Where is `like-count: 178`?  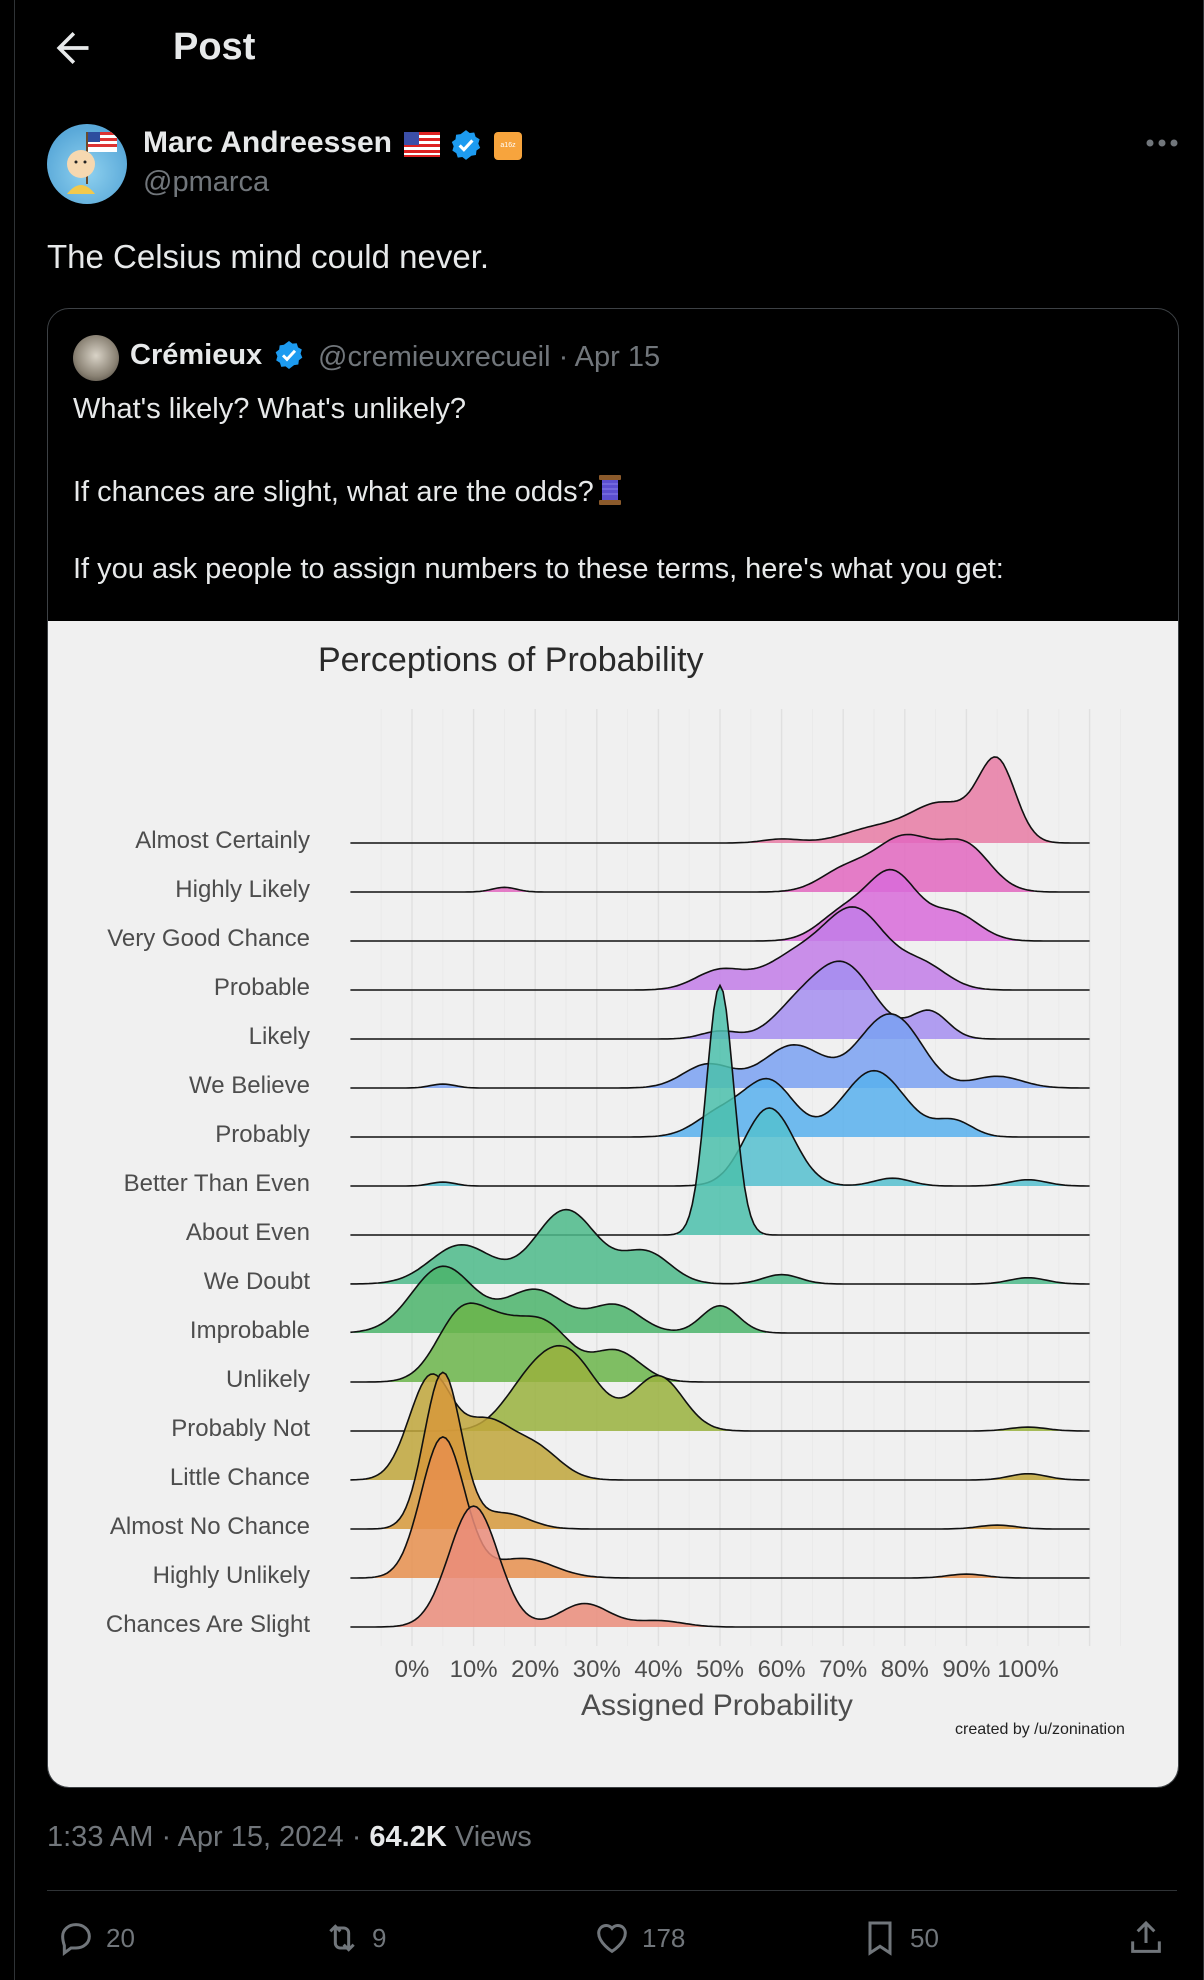
like-count: 178 is located at coordinates (664, 1937).